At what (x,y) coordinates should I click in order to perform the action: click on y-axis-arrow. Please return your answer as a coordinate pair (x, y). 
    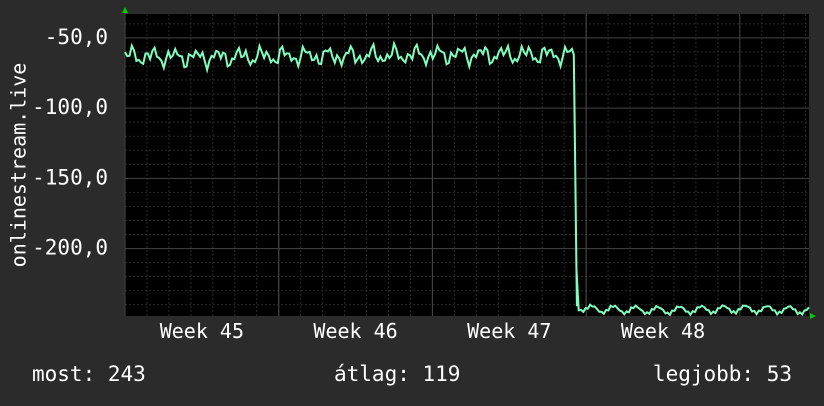
    Looking at the image, I should click on (125, 10).